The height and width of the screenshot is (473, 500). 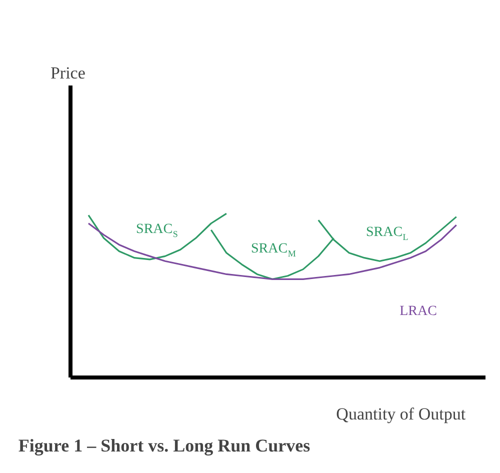 I want to click on x-axis-title: Quantity of Output, so click(x=401, y=414).